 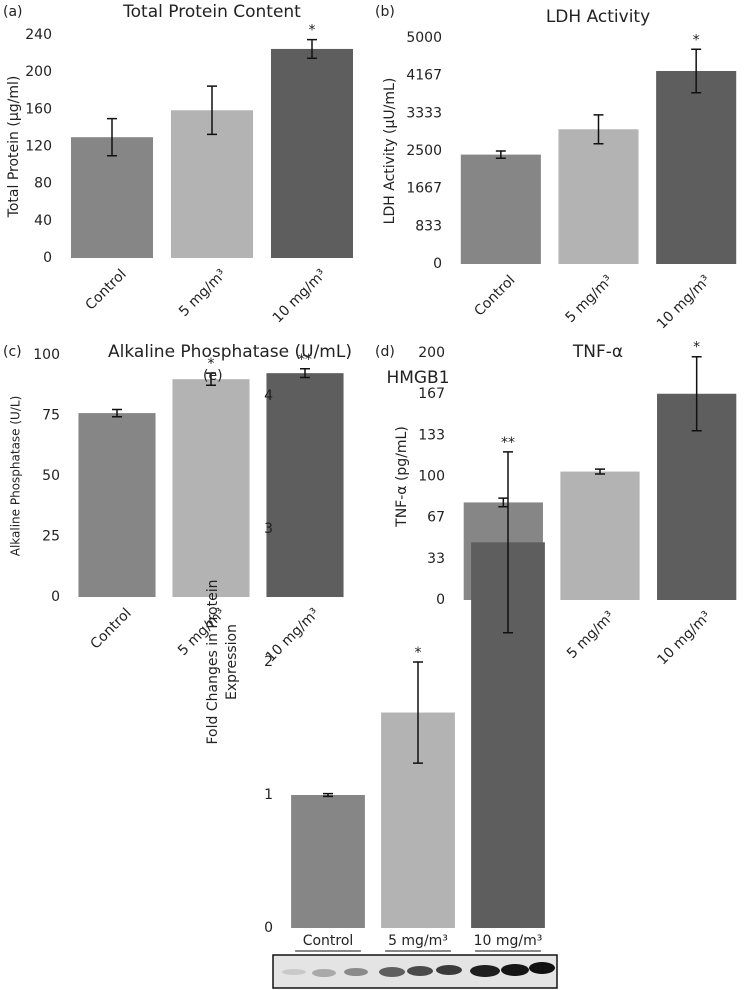 I want to click on panel-label: (e), so click(x=213, y=376).